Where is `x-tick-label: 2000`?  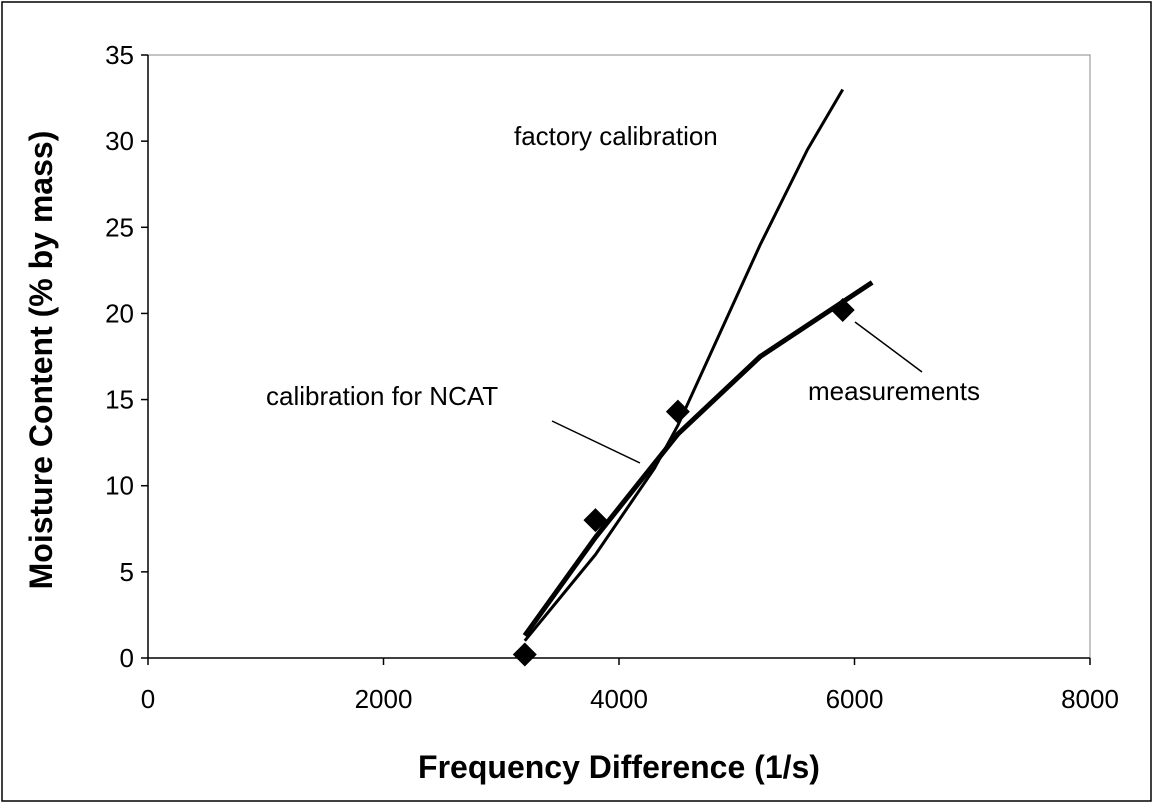
x-tick-label: 2000 is located at coordinates (384, 699).